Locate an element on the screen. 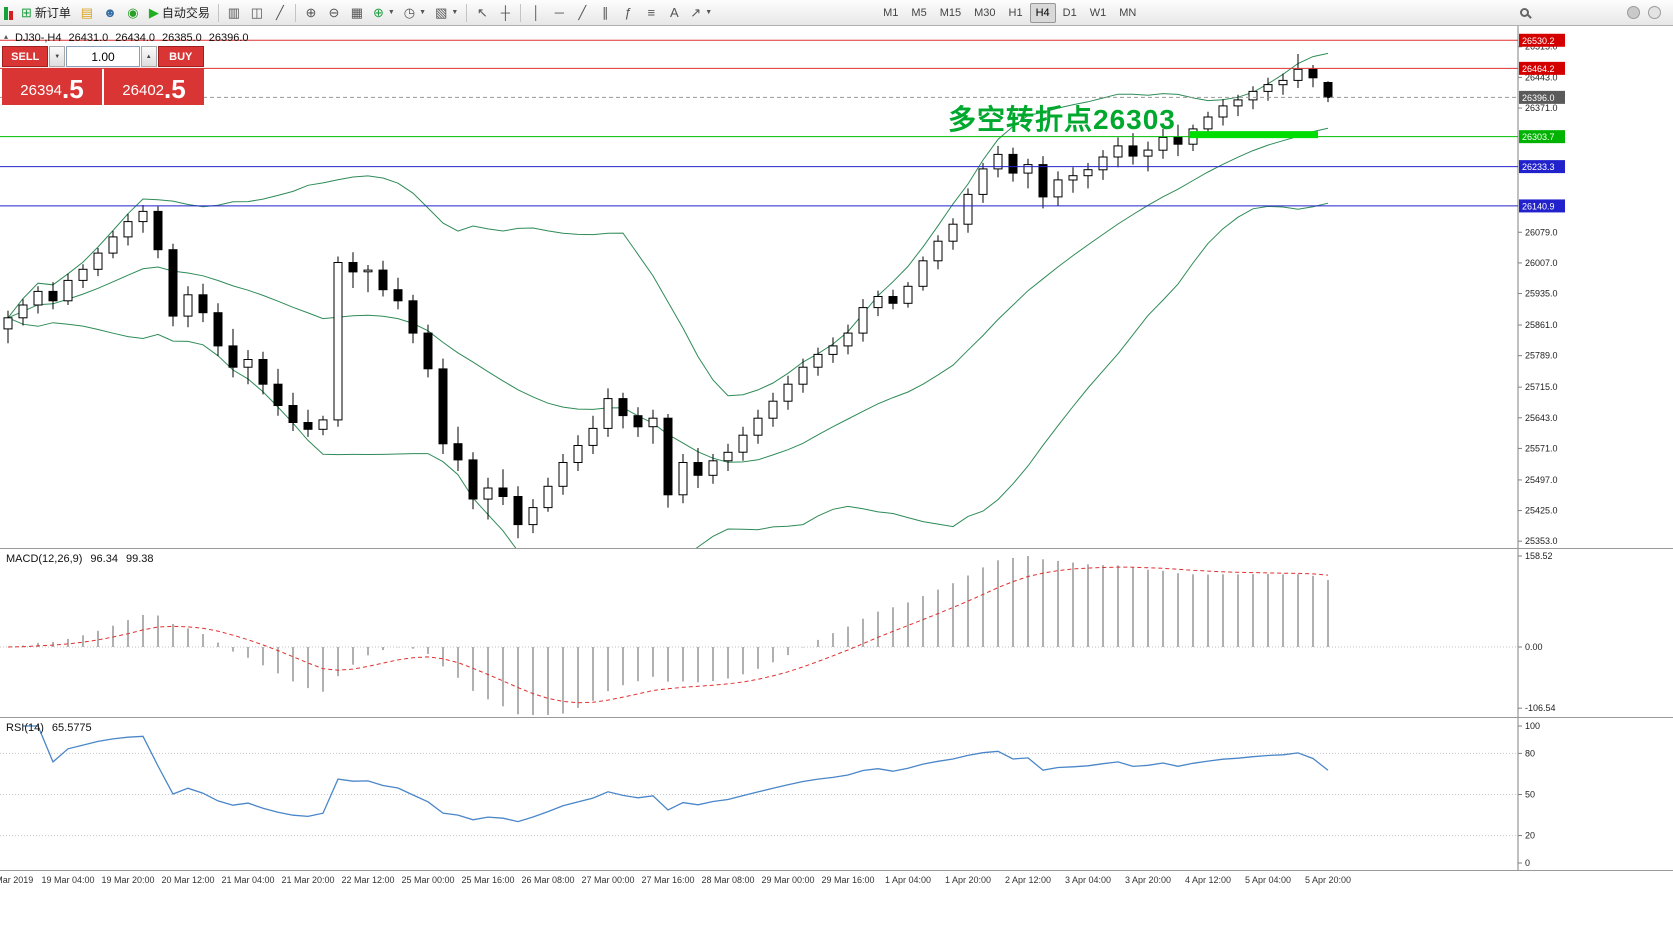 The width and height of the screenshot is (1673, 945). time-axis-label: 25 Mar 00:00 is located at coordinates (428, 880).